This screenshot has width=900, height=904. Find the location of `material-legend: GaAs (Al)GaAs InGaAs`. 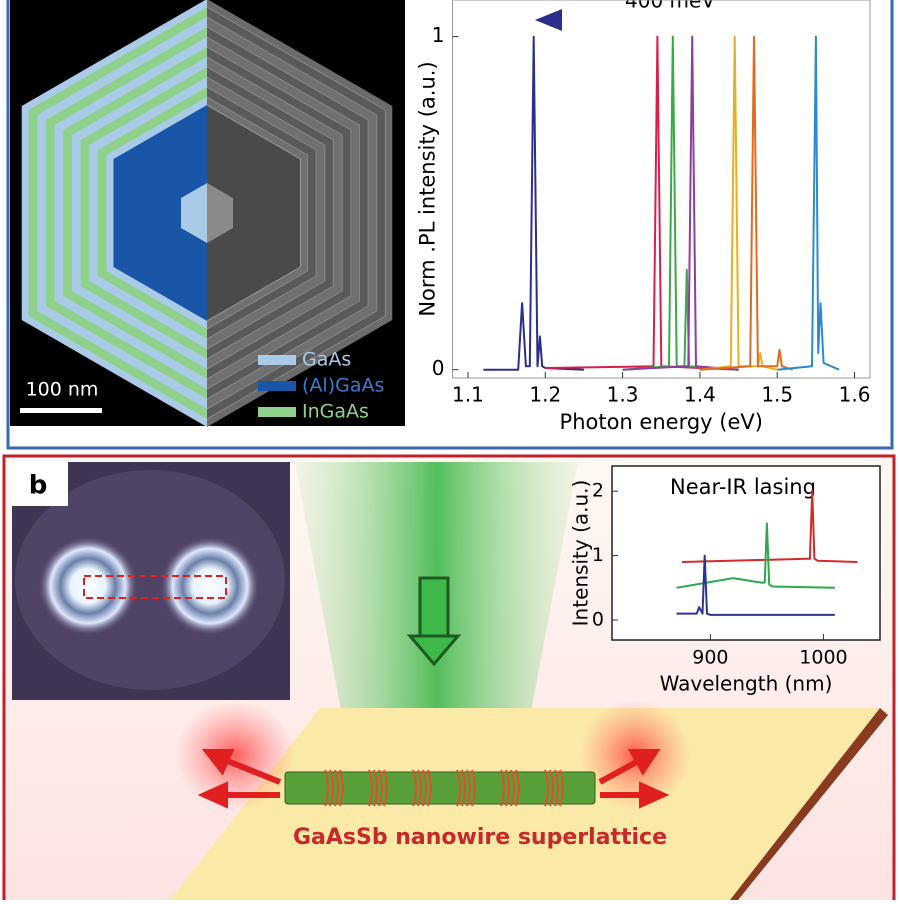

material-legend: GaAs (Al)GaAs InGaAs is located at coordinates (321, 386).